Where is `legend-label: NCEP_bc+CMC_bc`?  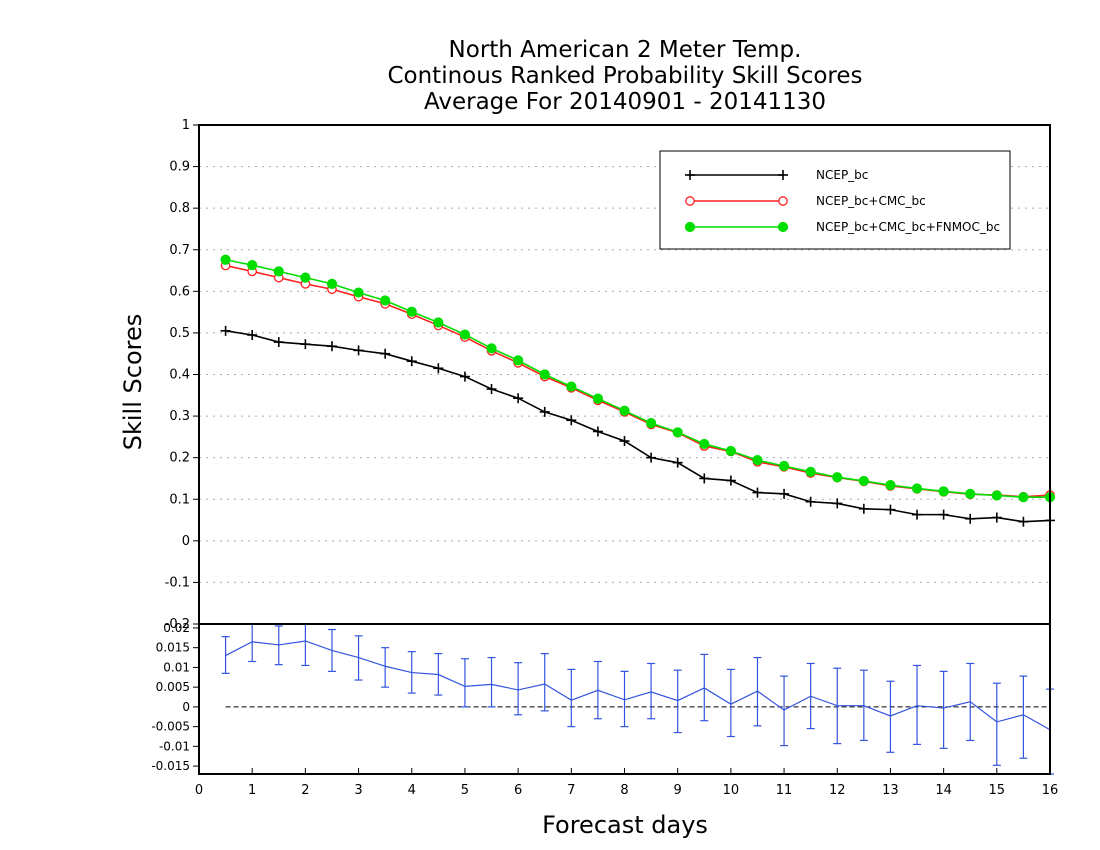
legend-label: NCEP_bc+CMC_bc is located at coordinates (871, 201).